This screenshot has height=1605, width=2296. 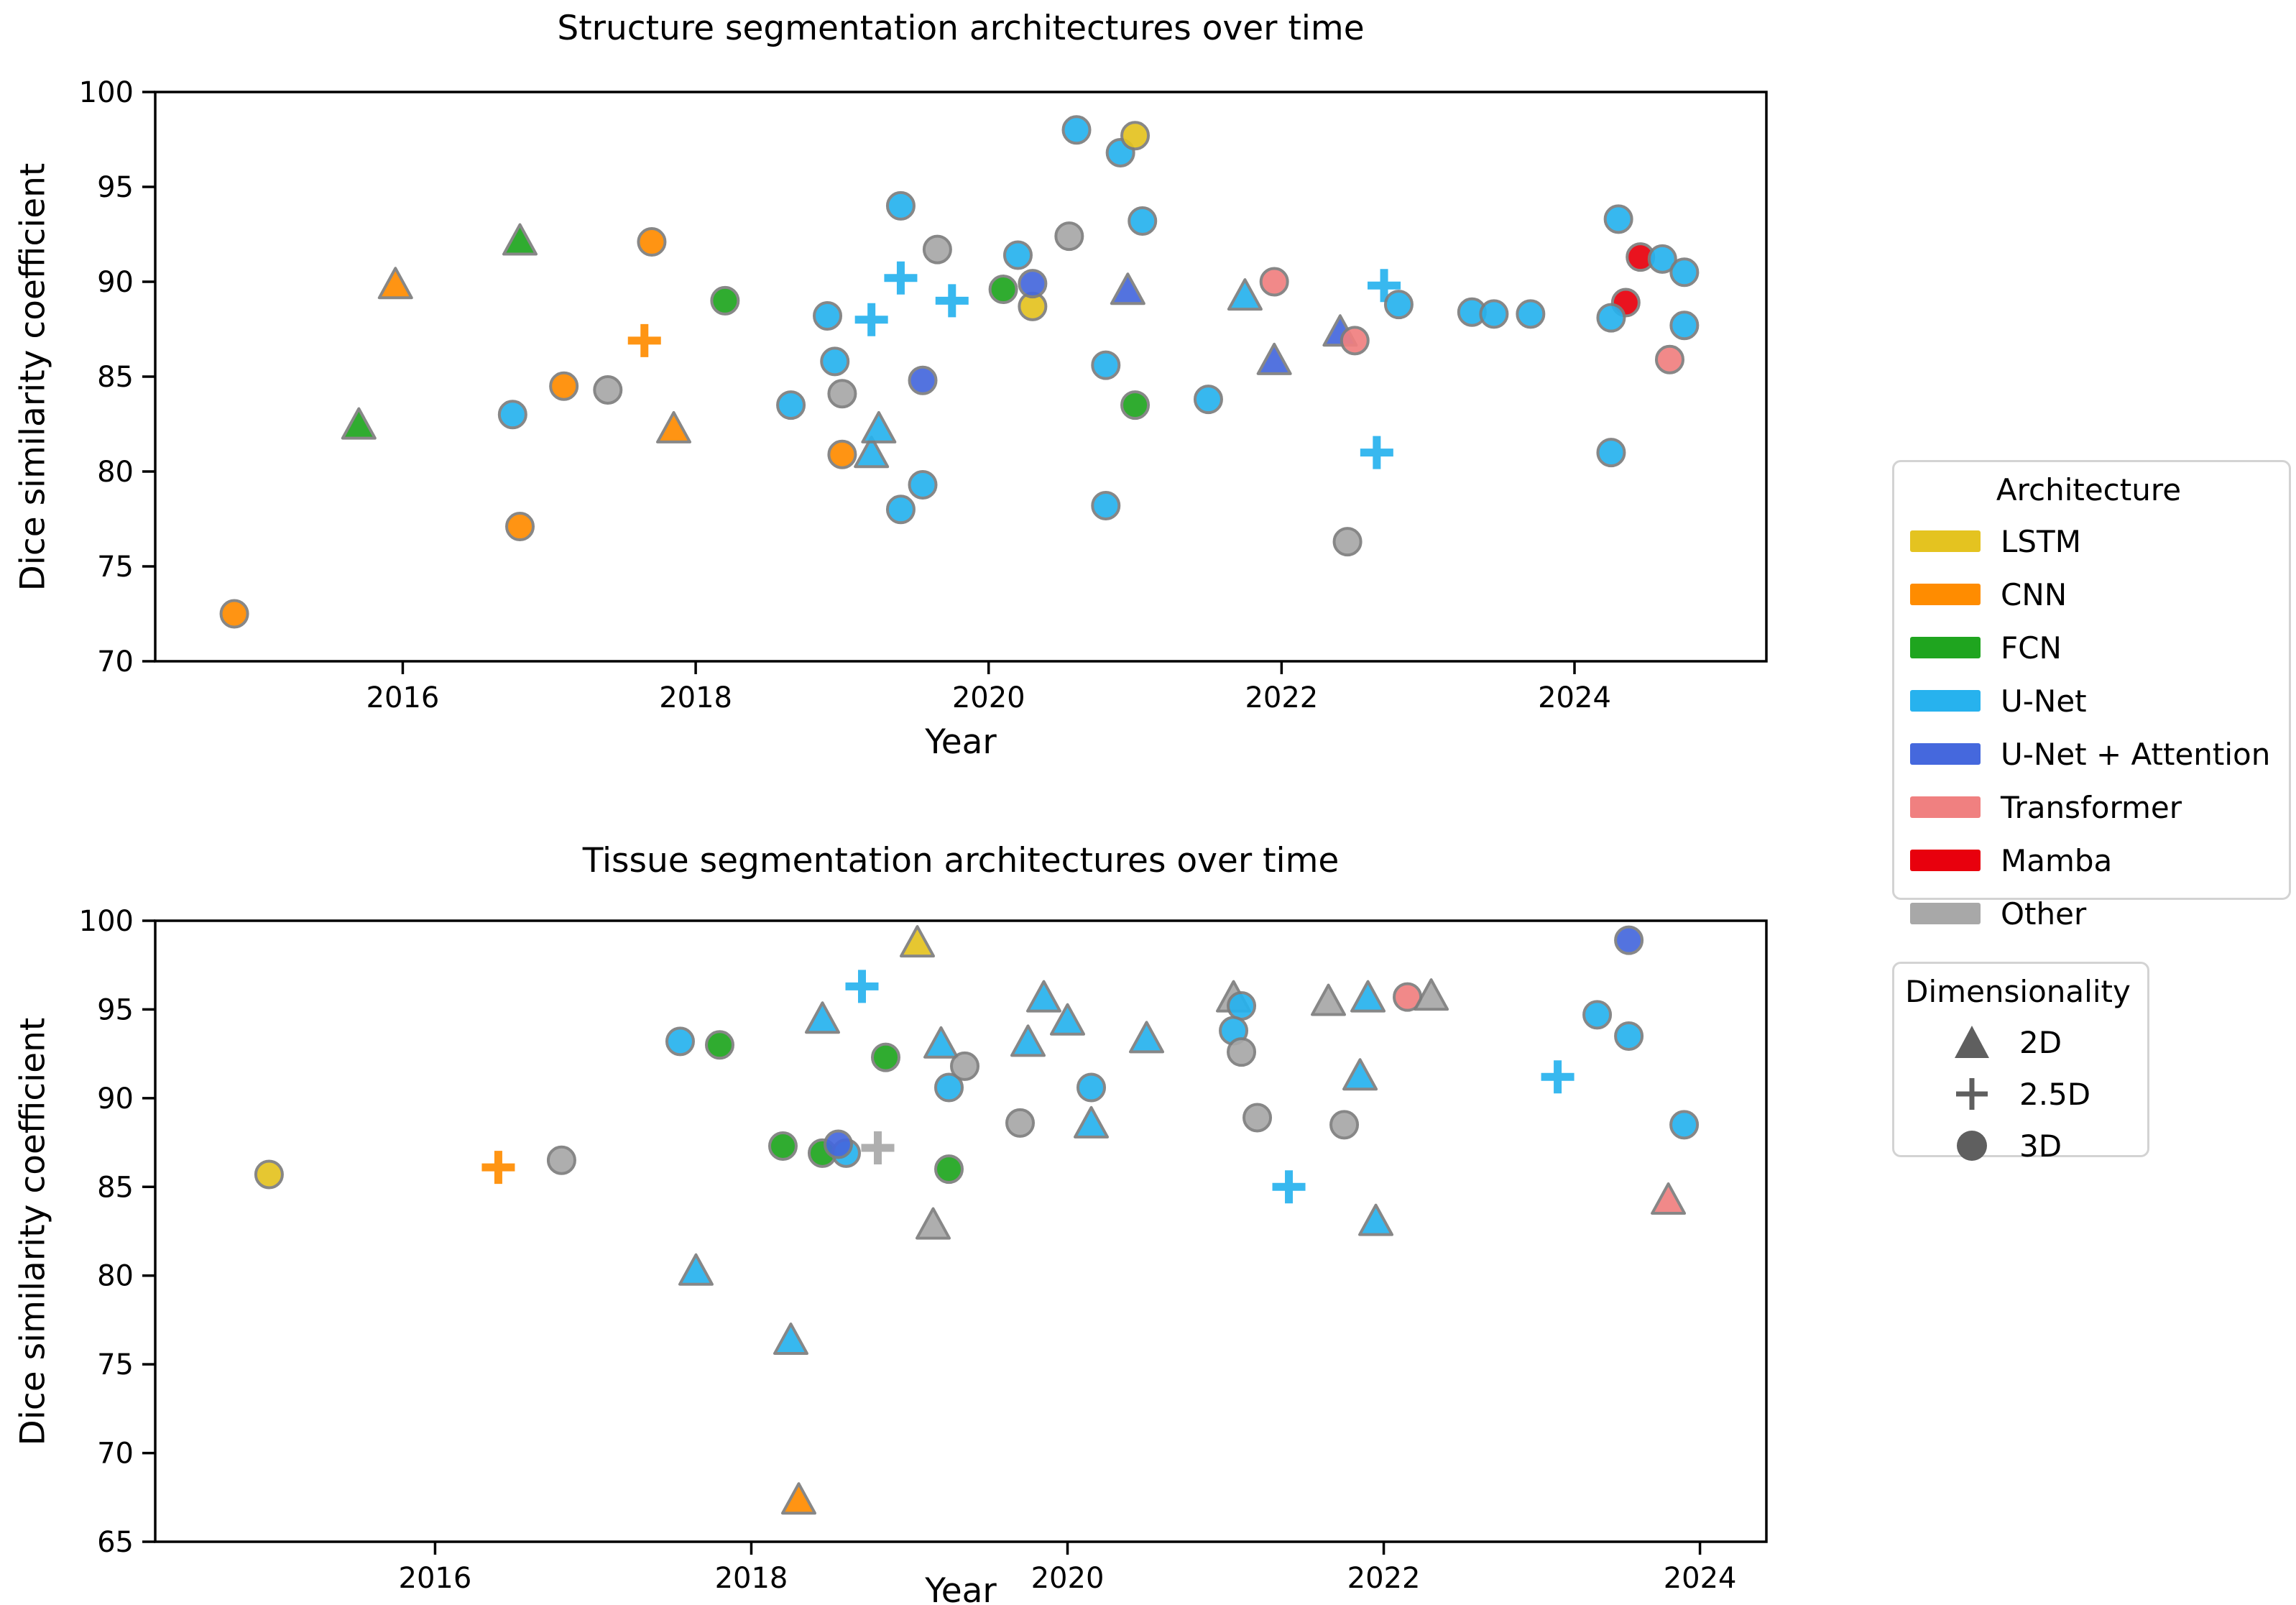 I want to click on tissue-y-axis-label: Dice similarity coefficient, so click(x=33, y=1231).